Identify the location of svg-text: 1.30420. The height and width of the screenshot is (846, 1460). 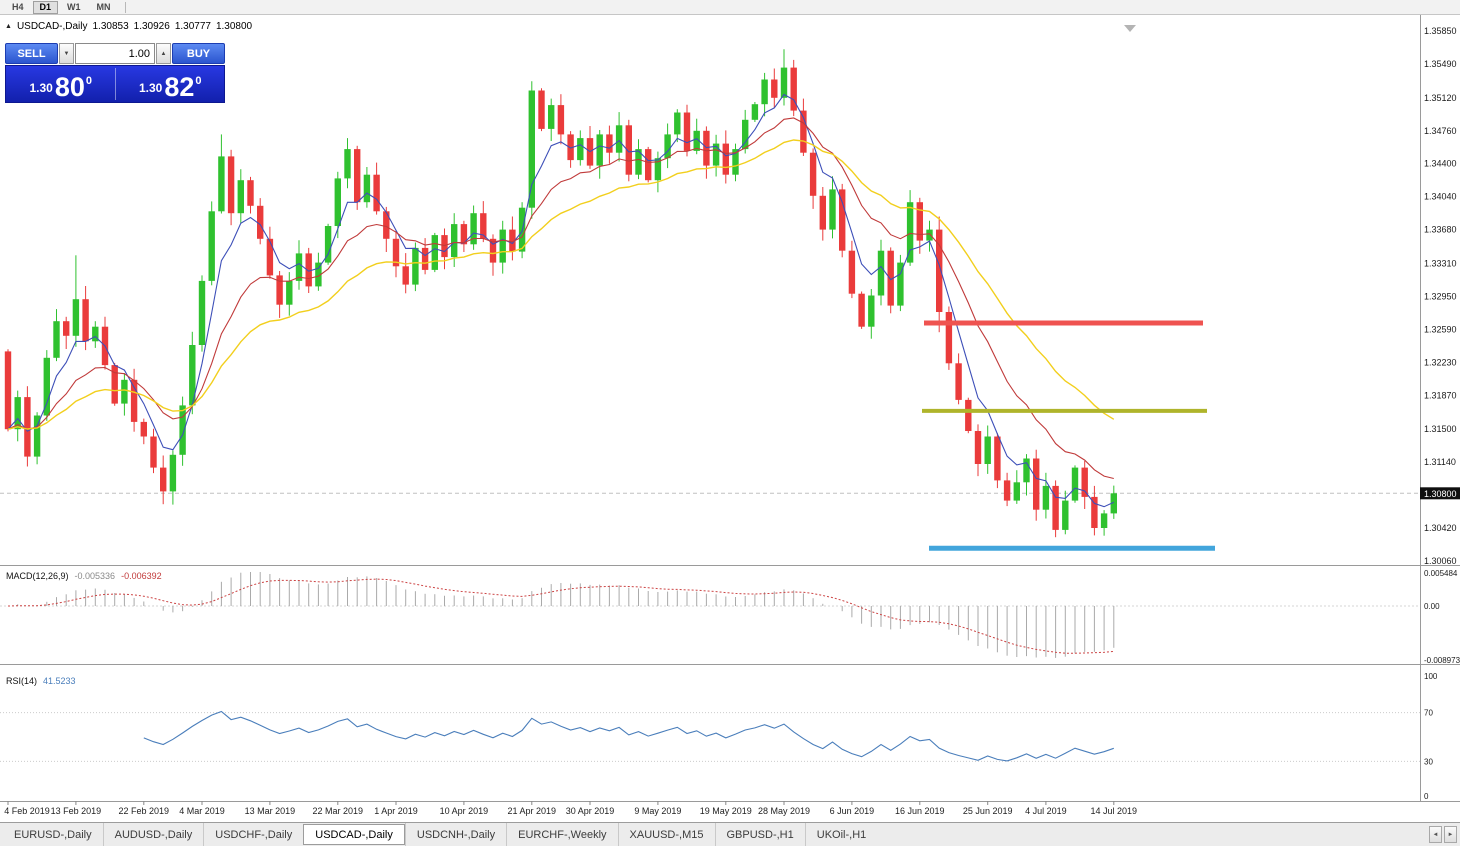
(1440, 528).